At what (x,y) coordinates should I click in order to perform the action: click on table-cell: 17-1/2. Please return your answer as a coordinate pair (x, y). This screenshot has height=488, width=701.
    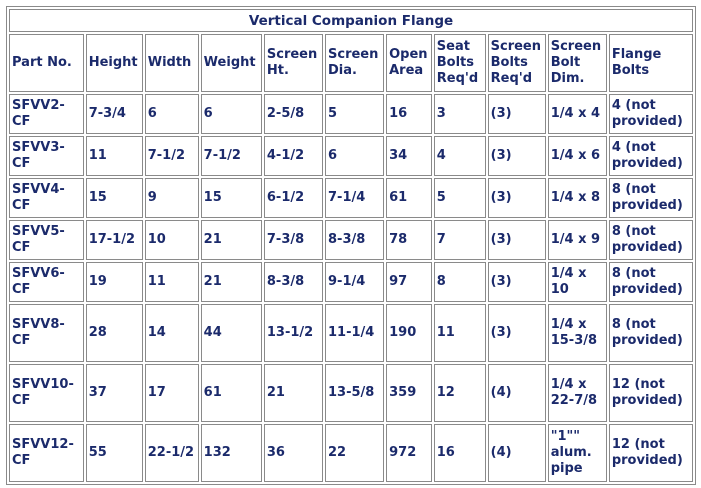
    Looking at the image, I should click on (114, 240).